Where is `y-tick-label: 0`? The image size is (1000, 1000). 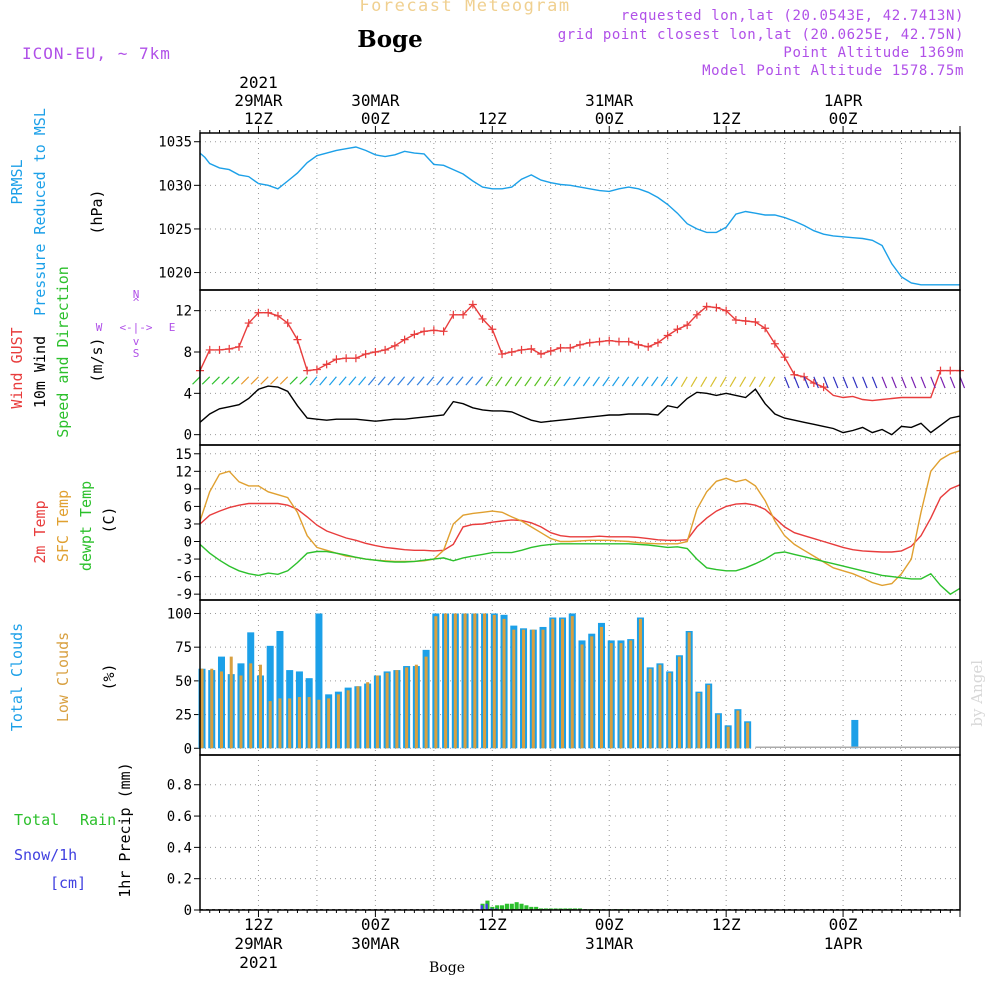 y-tick-label: 0 is located at coordinates (188, 436).